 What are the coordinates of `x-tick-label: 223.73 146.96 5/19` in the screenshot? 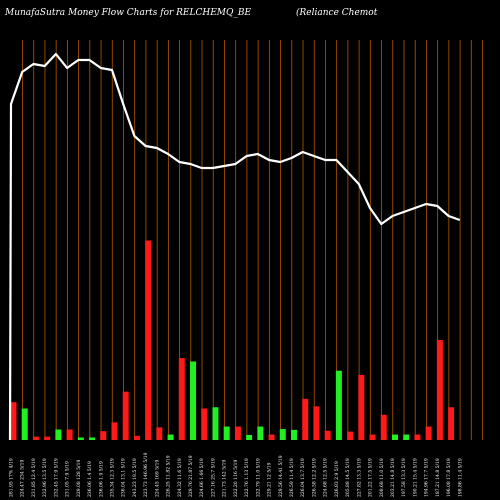 It's located at (146, 474).